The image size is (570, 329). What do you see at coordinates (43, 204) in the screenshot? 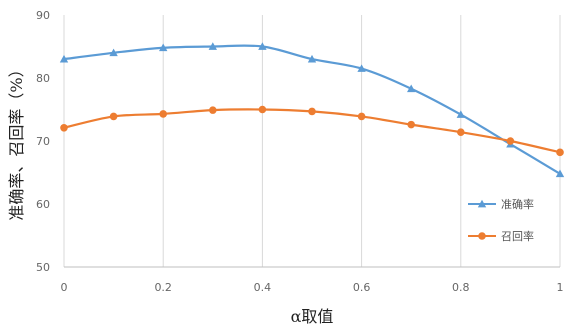
I see `y-tick-label: 60` at bounding box center [43, 204].